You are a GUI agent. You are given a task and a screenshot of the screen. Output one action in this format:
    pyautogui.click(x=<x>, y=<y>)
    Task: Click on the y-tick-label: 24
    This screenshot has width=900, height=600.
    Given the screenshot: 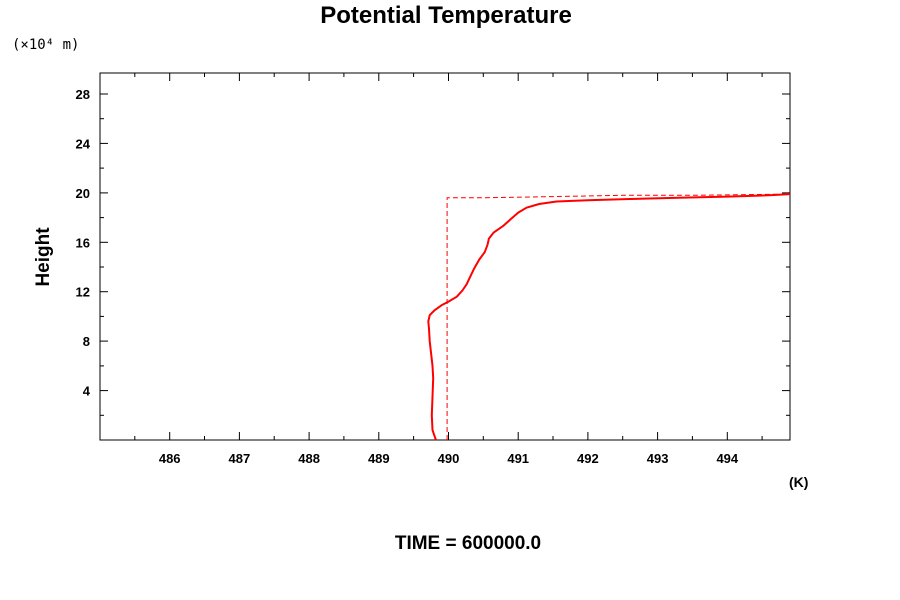 What is the action you would take?
    pyautogui.click(x=83, y=143)
    